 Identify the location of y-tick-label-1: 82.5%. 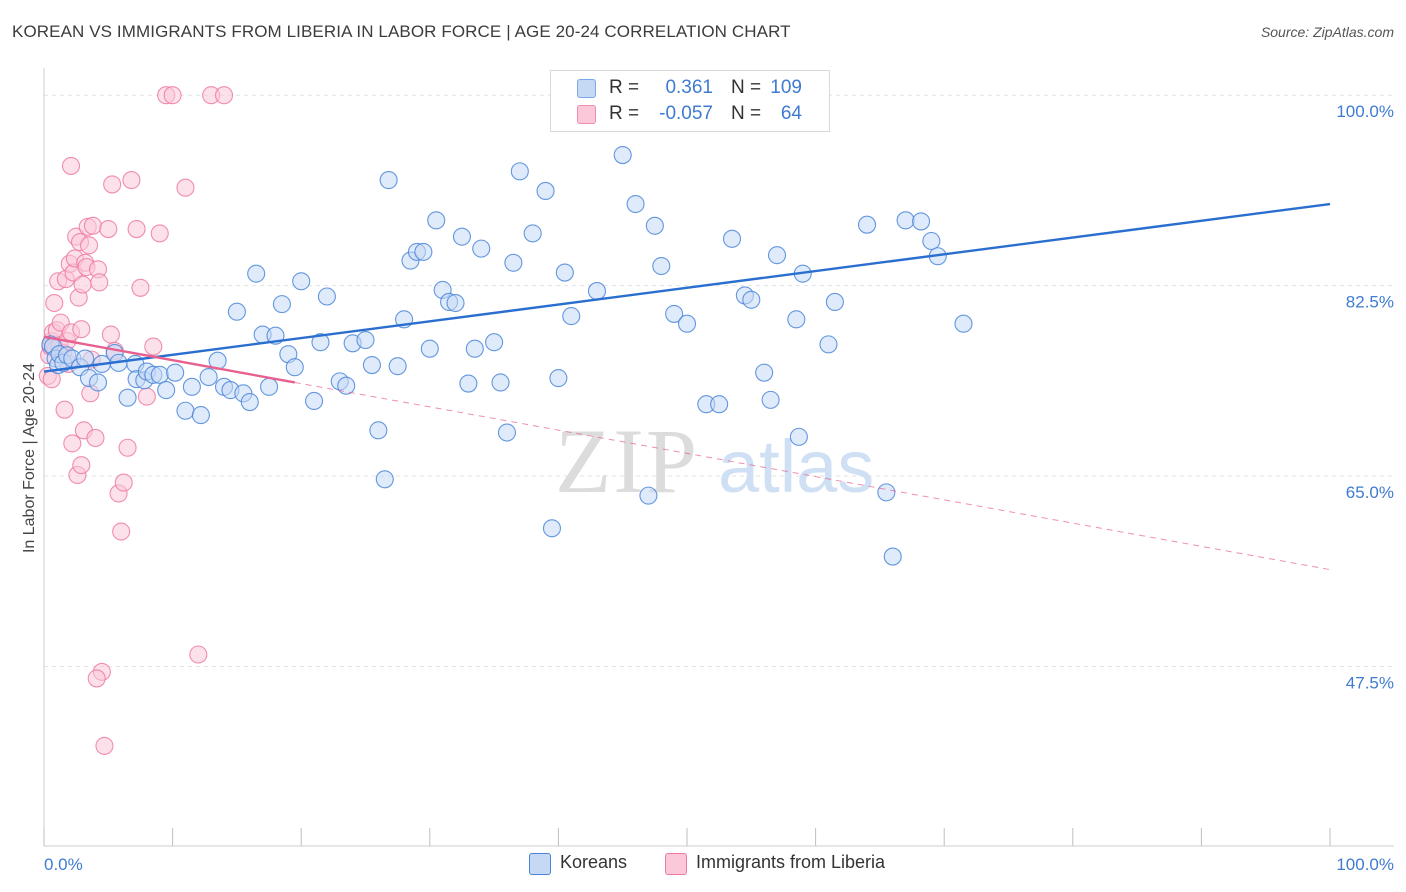
(1370, 302).